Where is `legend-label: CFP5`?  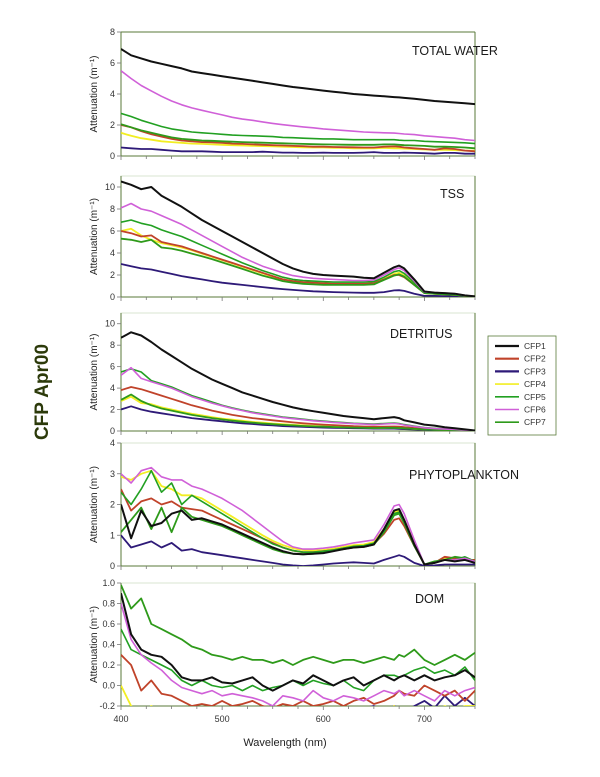 legend-label: CFP5 is located at coordinates (535, 397).